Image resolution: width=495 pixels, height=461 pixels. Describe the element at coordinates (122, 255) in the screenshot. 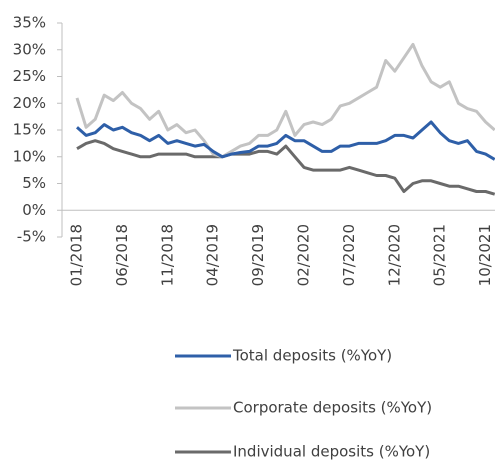

I see `x-tick-label: 06/2018` at that location.